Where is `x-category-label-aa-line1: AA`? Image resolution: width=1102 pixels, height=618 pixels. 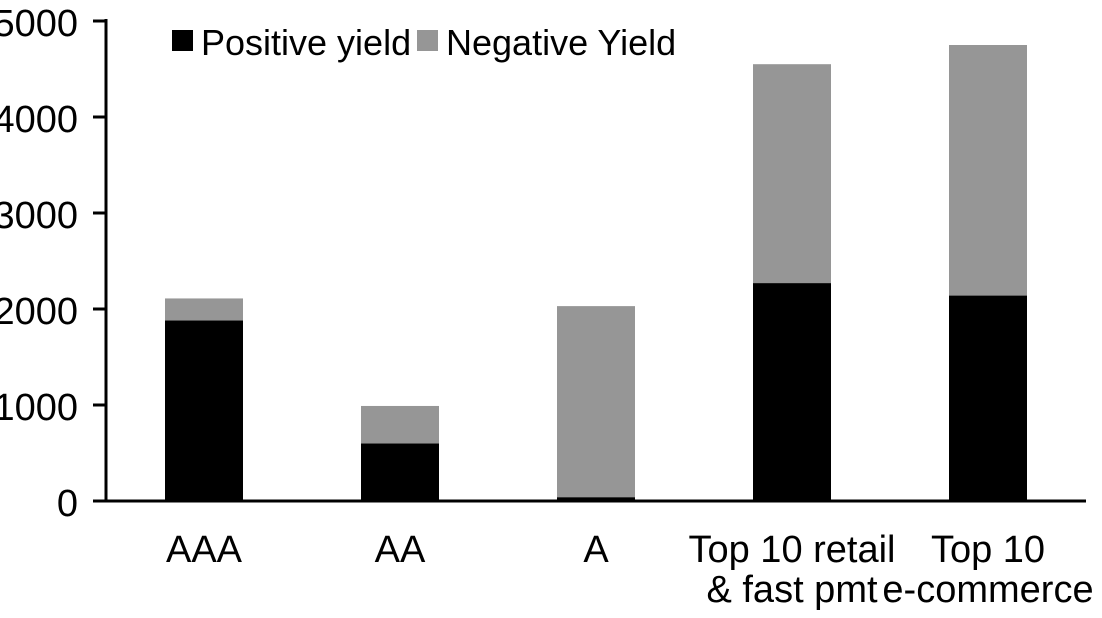
x-category-label-aa-line1: AA is located at coordinates (400, 550).